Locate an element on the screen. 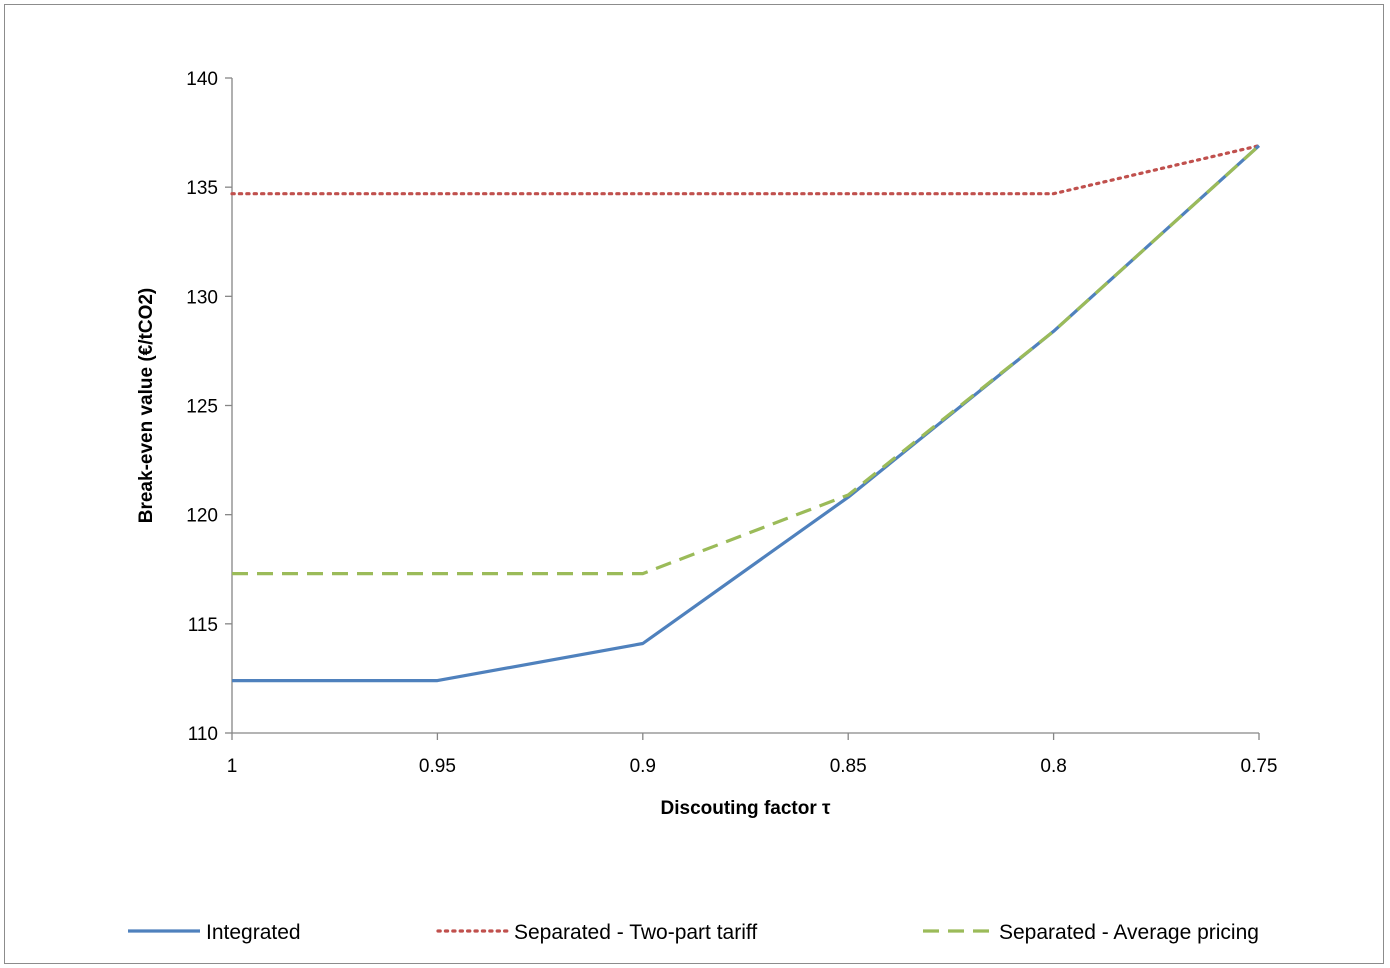 The width and height of the screenshot is (1390, 968). x-tick-label: 1 is located at coordinates (232, 766).